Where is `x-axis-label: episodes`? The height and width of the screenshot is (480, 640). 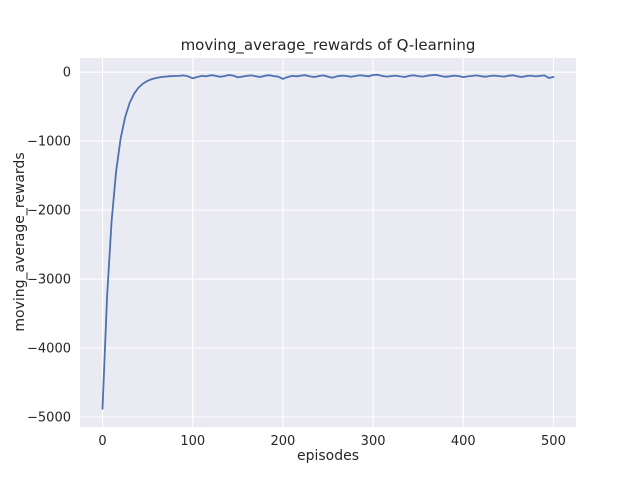 x-axis-label: episodes is located at coordinates (328, 456).